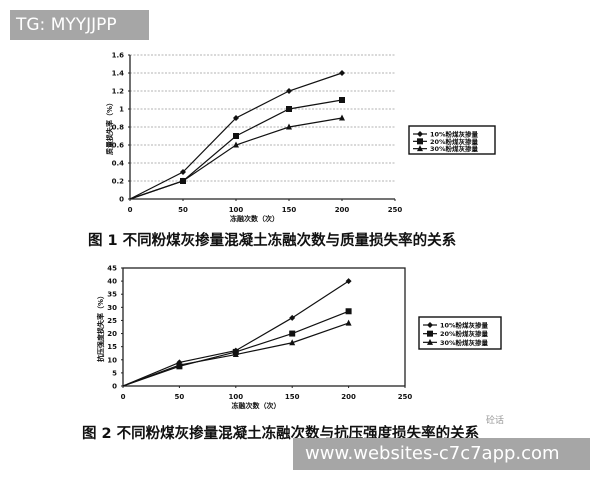 This screenshot has height=480, width=600. I want to click on y-tick-label: 10, so click(112, 360).